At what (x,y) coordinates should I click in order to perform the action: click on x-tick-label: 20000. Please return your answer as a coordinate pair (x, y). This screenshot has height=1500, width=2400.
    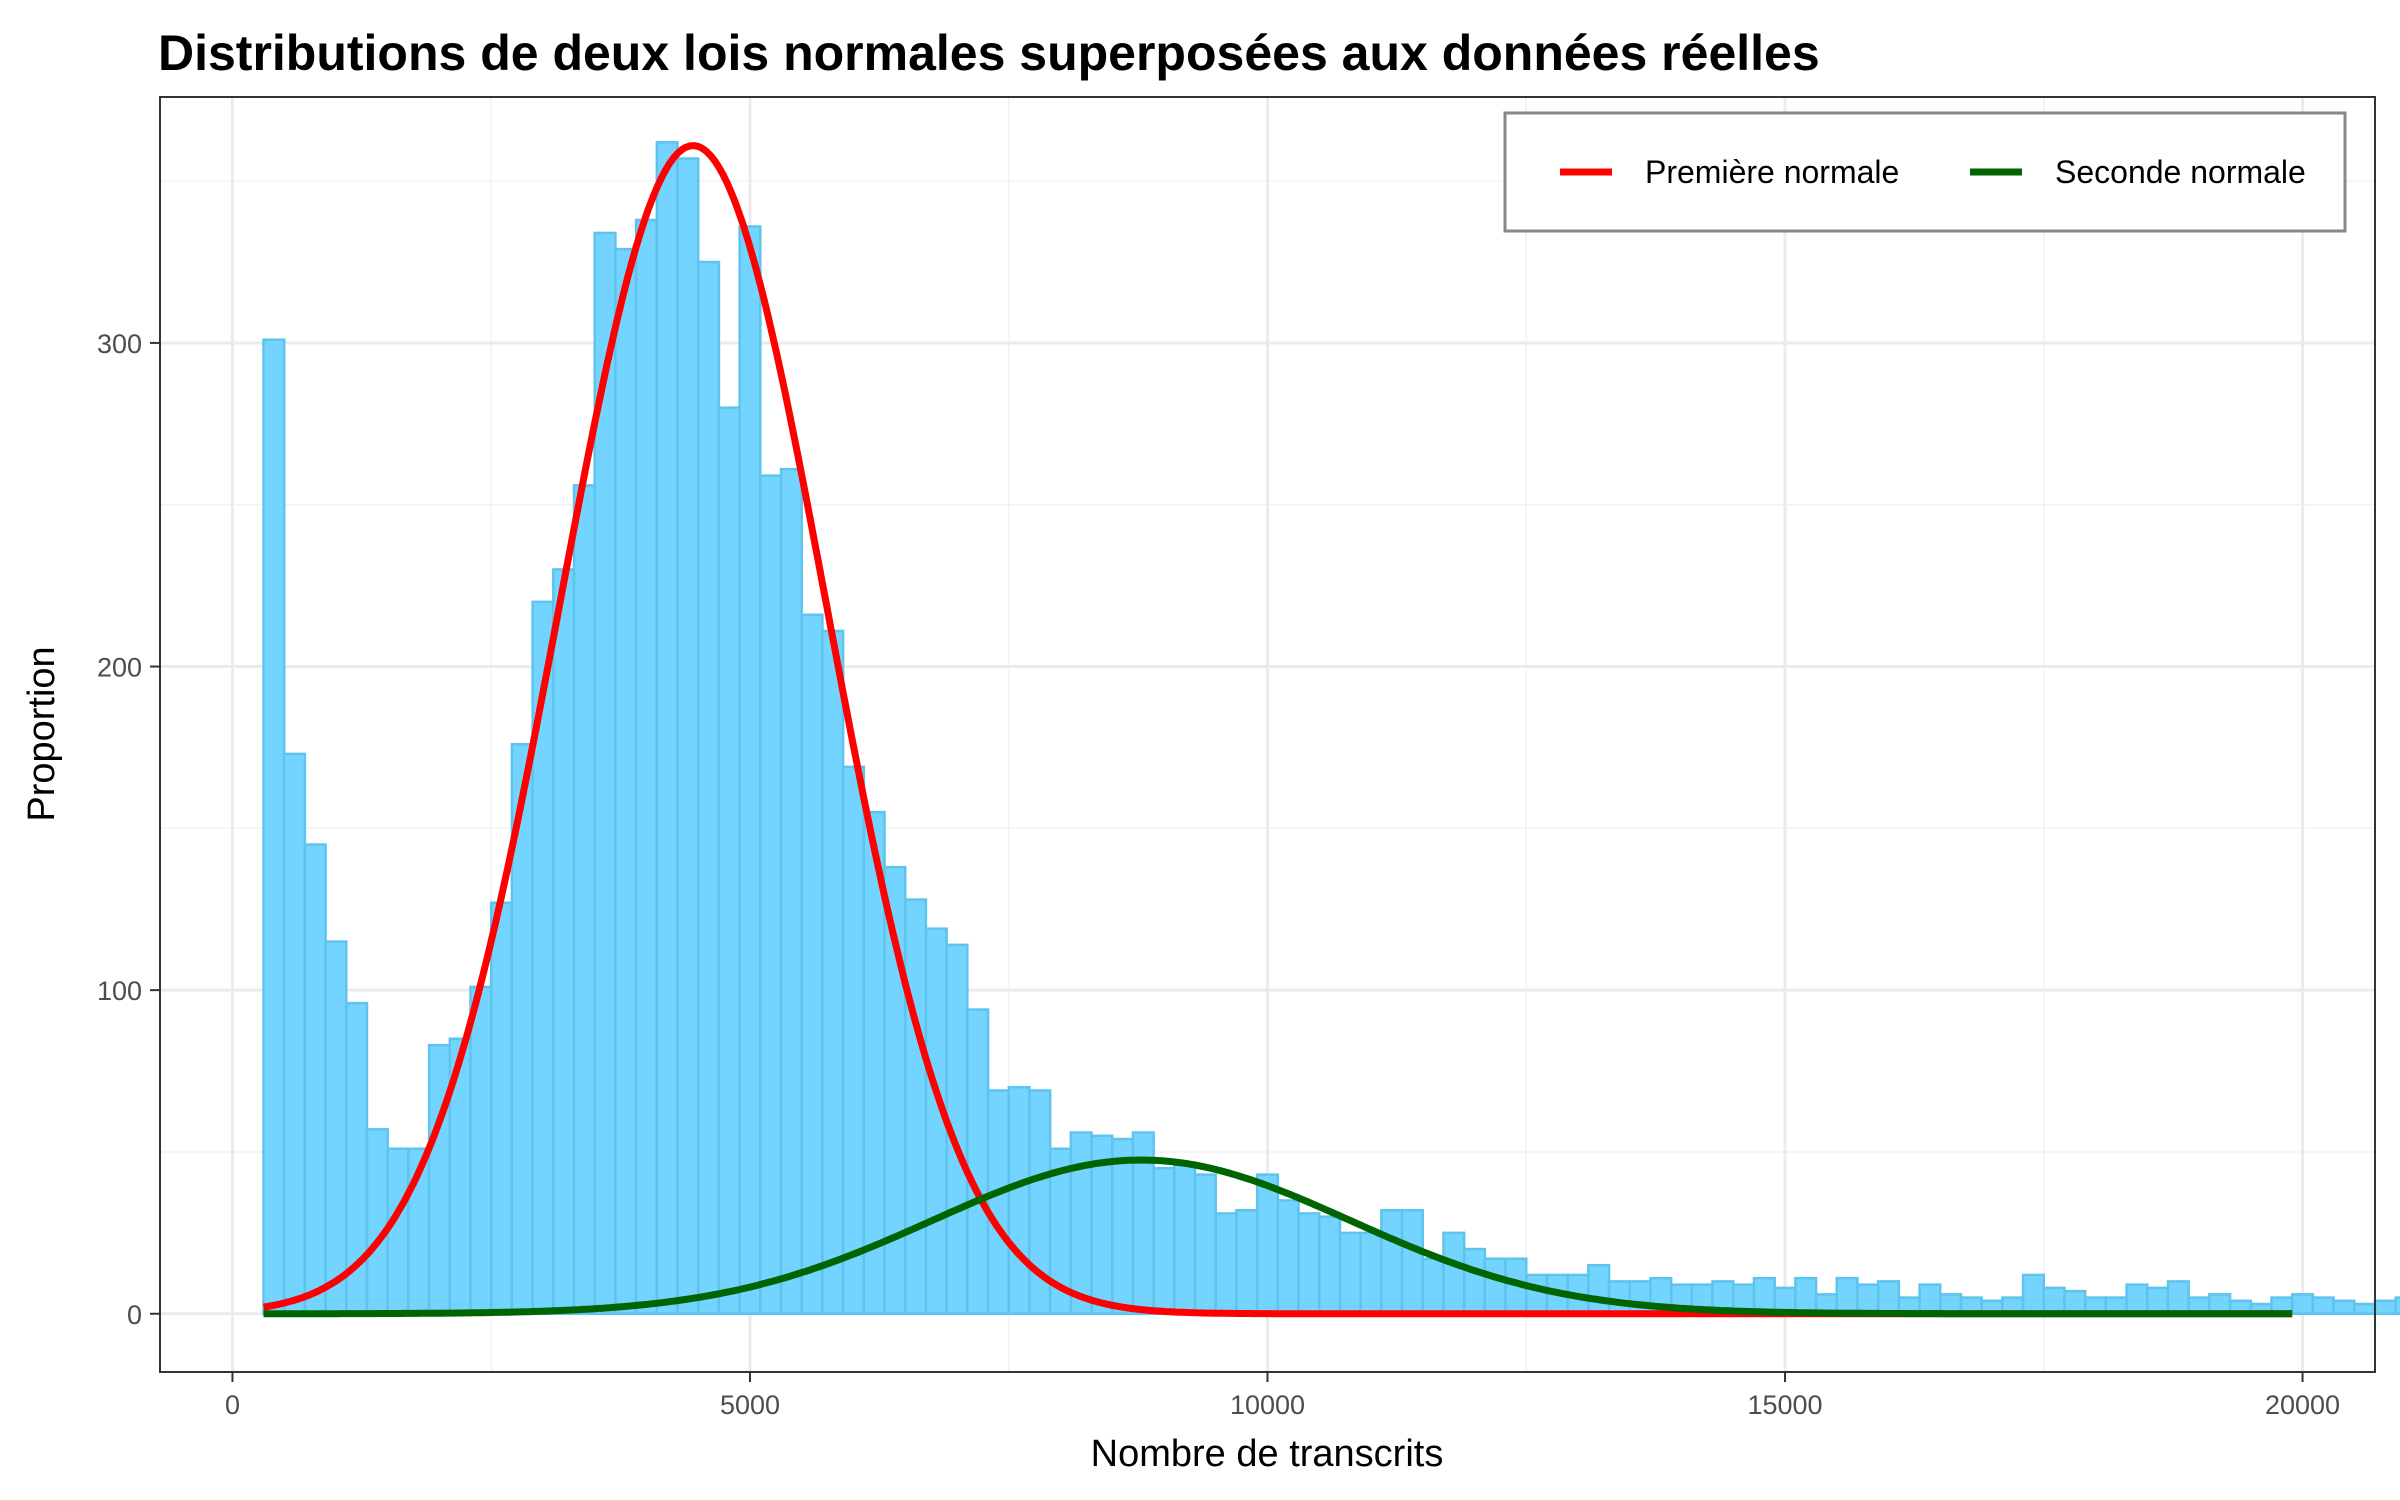
    Looking at the image, I should click on (2302, 1405).